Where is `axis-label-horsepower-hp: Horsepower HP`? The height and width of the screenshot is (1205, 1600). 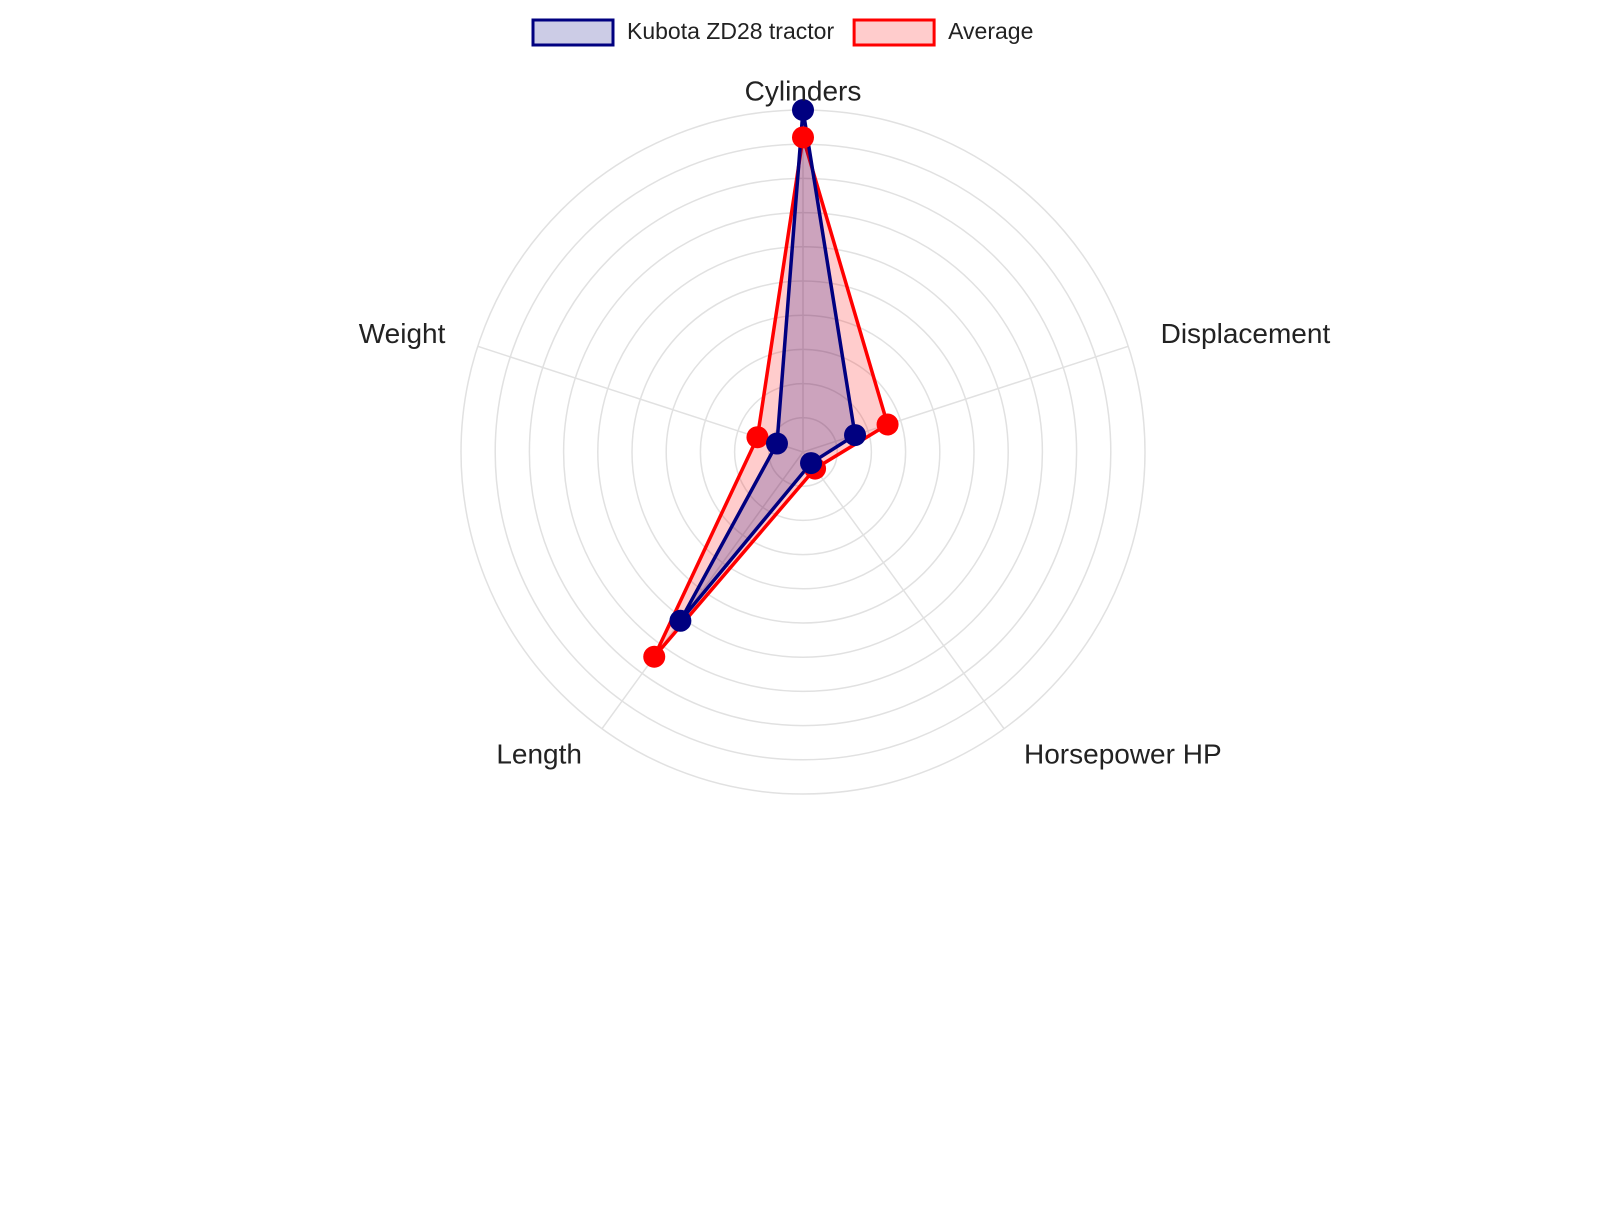
axis-label-horsepower-hp: Horsepower HP is located at coordinates (1123, 754).